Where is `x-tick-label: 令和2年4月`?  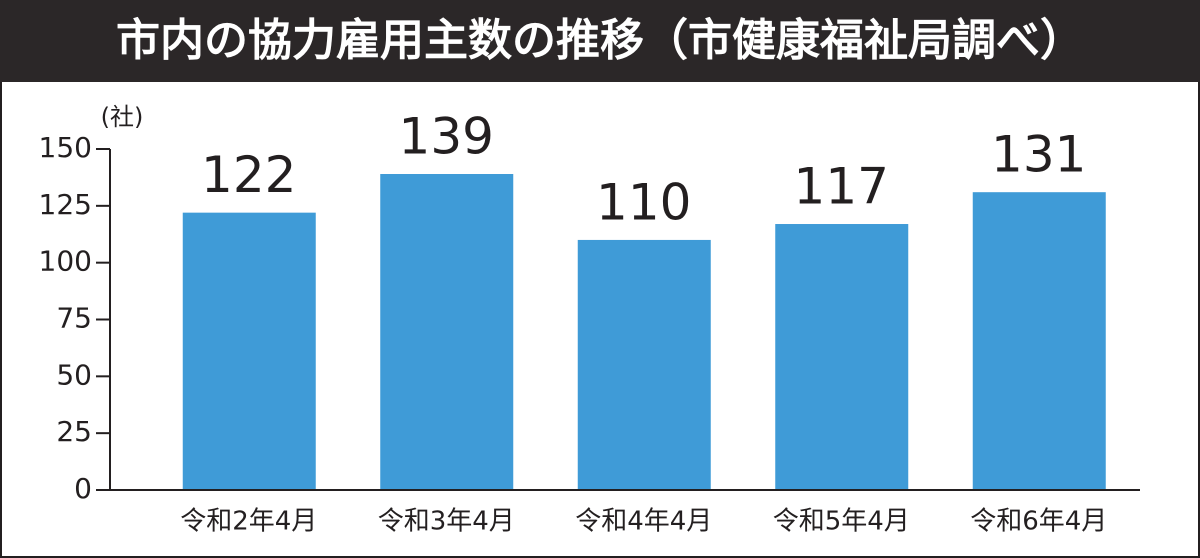 x-tick-label: 令和2年4月 is located at coordinates (248, 522).